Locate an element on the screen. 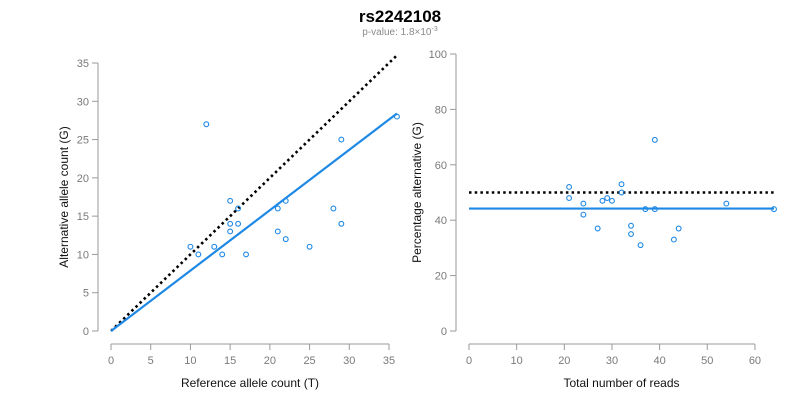 The width and height of the screenshot is (800, 400). x-axis-title-left: Reference allele count (T) is located at coordinates (250, 383).